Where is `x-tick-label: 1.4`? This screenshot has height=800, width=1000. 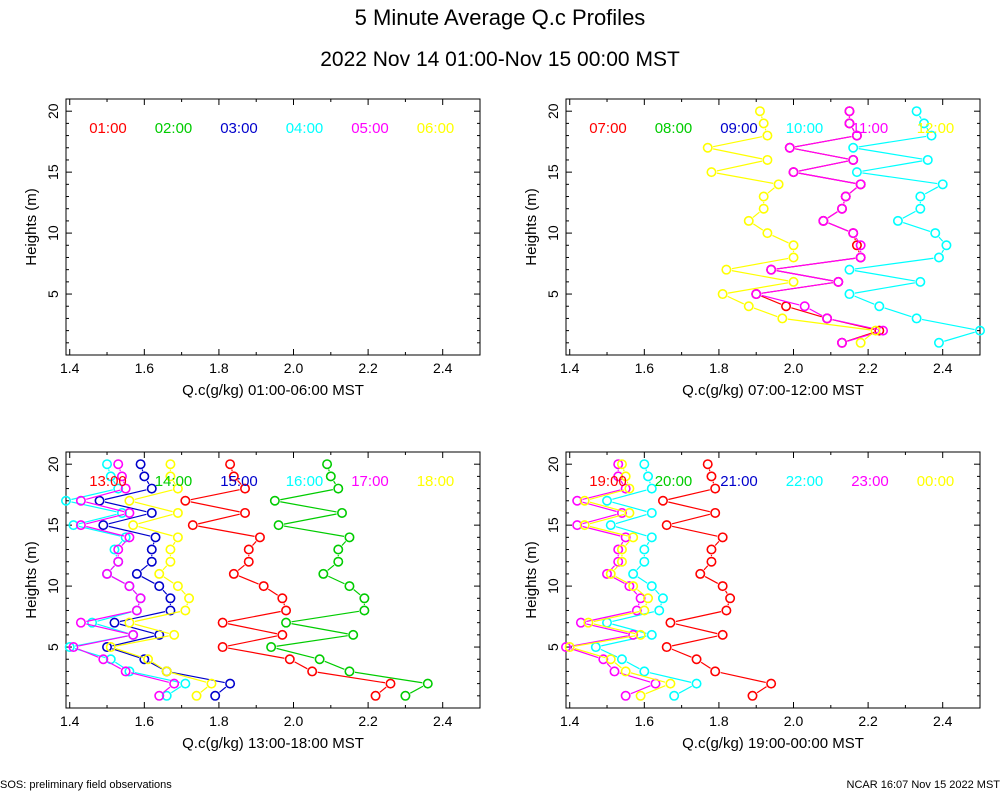 x-tick-label: 1.4 is located at coordinates (570, 368).